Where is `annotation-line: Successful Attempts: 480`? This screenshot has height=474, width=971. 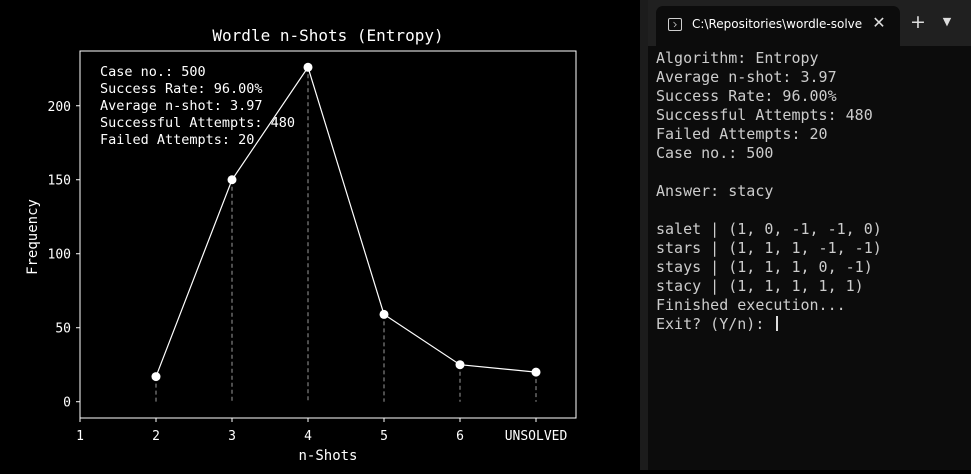 annotation-line: Successful Attempts: 480 is located at coordinates (197, 123).